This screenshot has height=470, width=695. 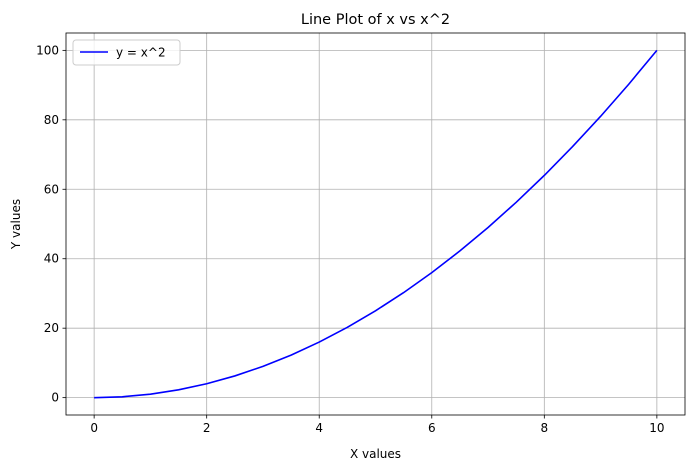 What do you see at coordinates (432, 428) in the screenshot?
I see `x-tick-label: 6` at bounding box center [432, 428].